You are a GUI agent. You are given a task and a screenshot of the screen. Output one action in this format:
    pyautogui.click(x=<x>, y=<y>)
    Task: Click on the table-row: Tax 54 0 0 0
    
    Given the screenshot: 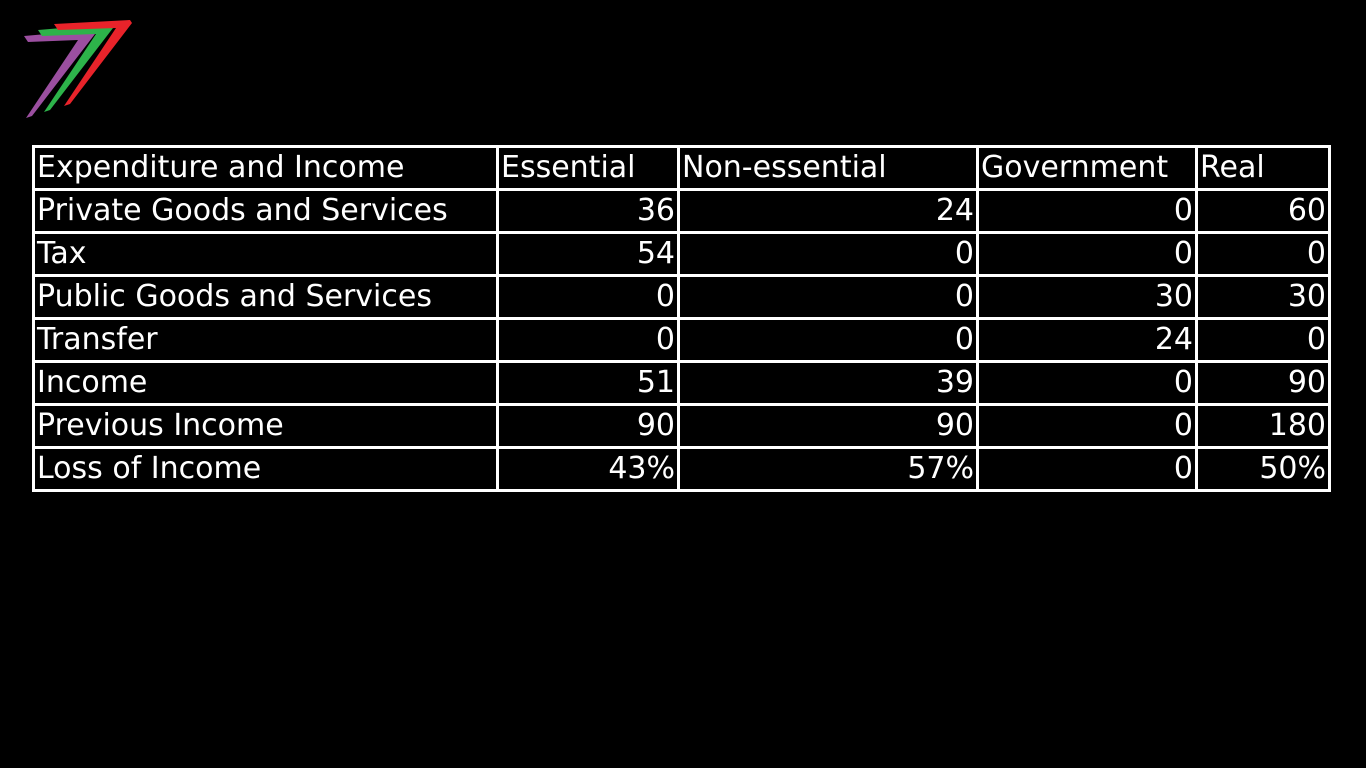 What is the action you would take?
    pyautogui.click(x=681, y=254)
    